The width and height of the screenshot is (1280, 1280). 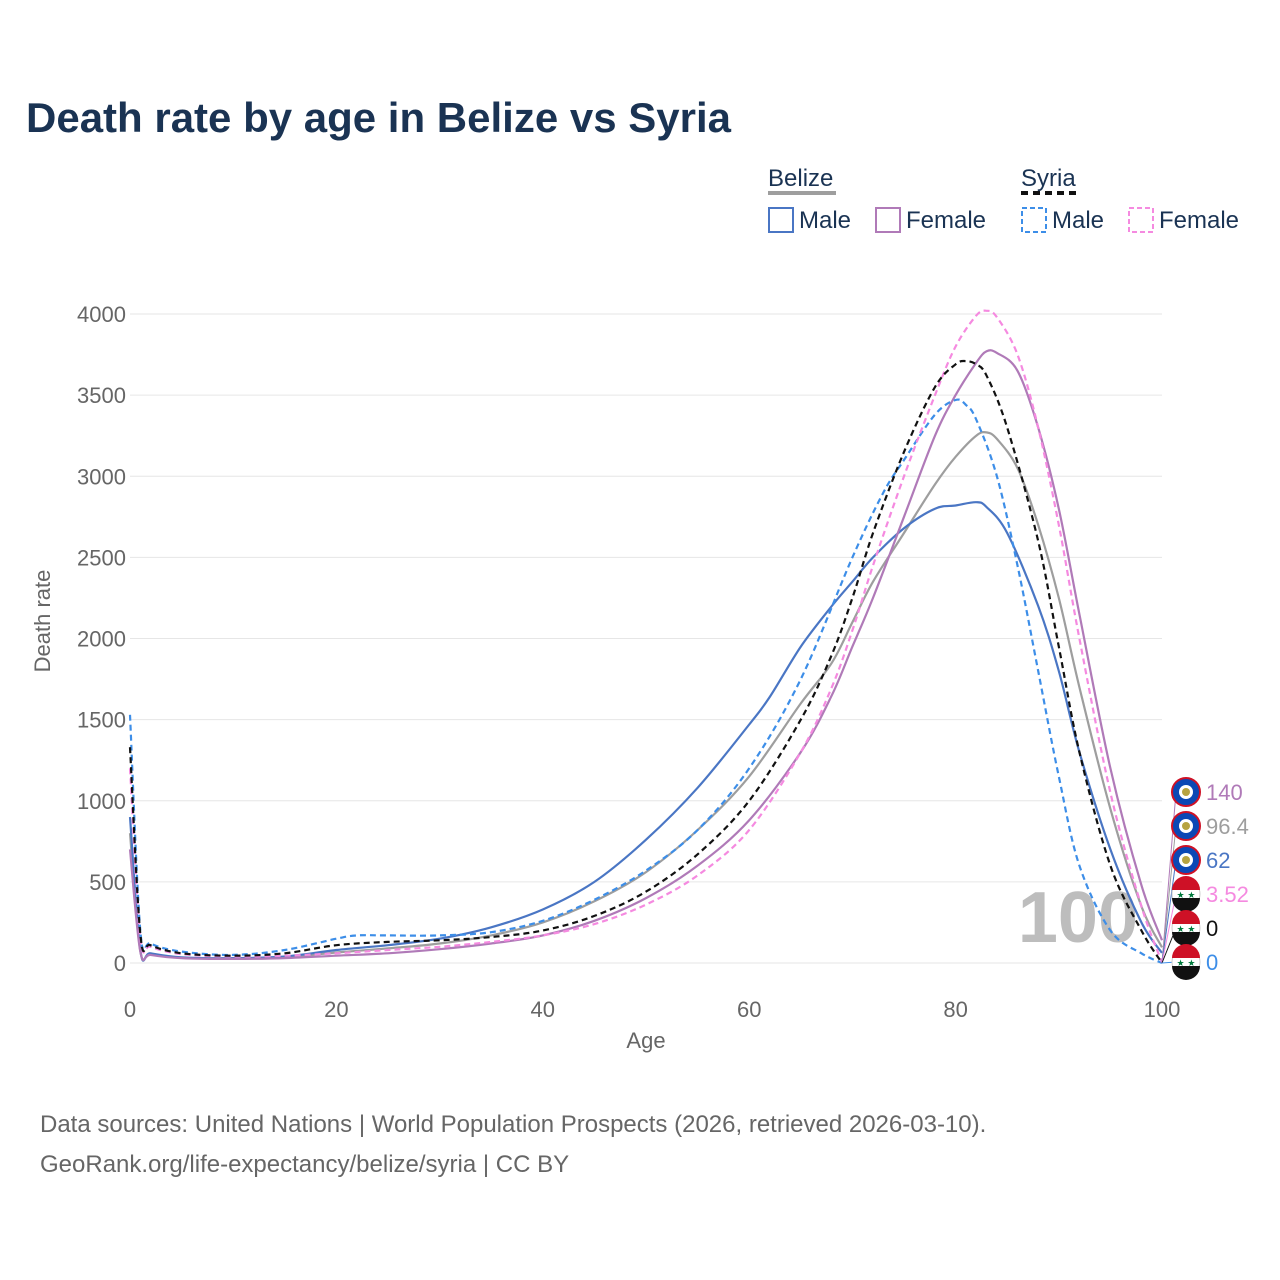 I want to click on x-tick-label: 100, so click(x=1162, y=1009).